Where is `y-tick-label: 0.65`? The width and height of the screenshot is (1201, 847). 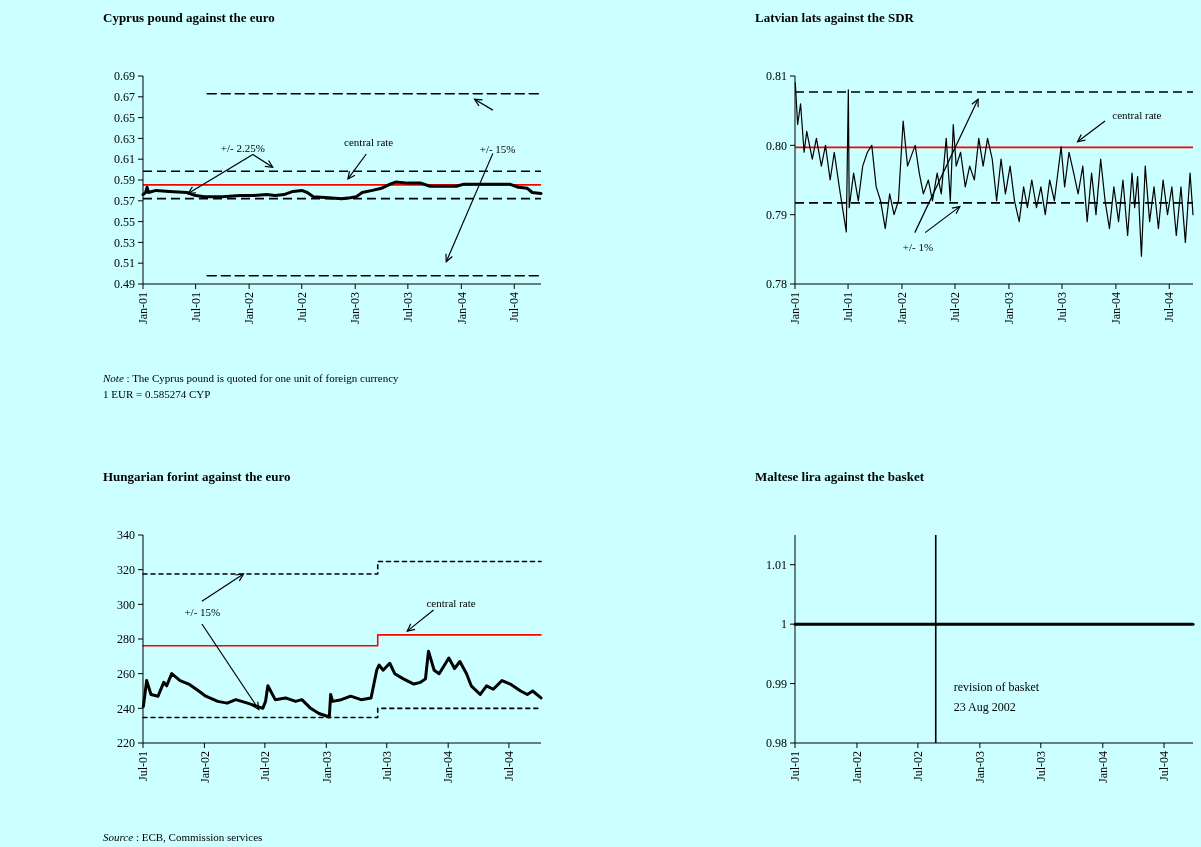
y-tick-label: 0.65 is located at coordinates (124, 117).